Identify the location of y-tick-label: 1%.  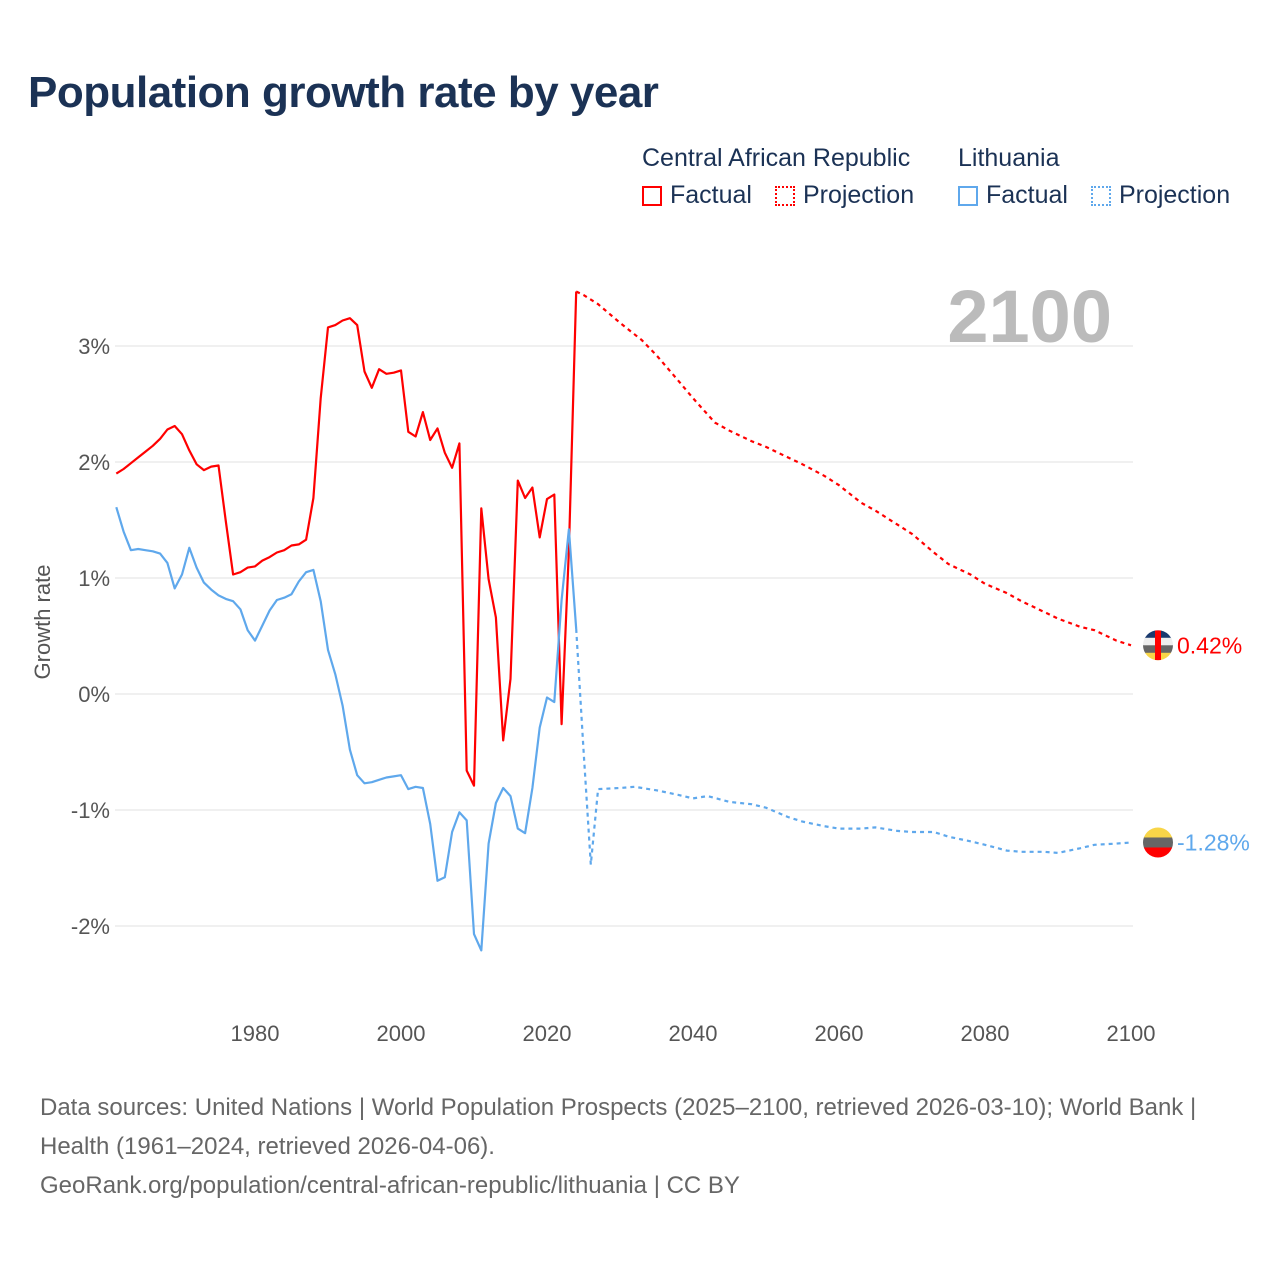
(94, 578).